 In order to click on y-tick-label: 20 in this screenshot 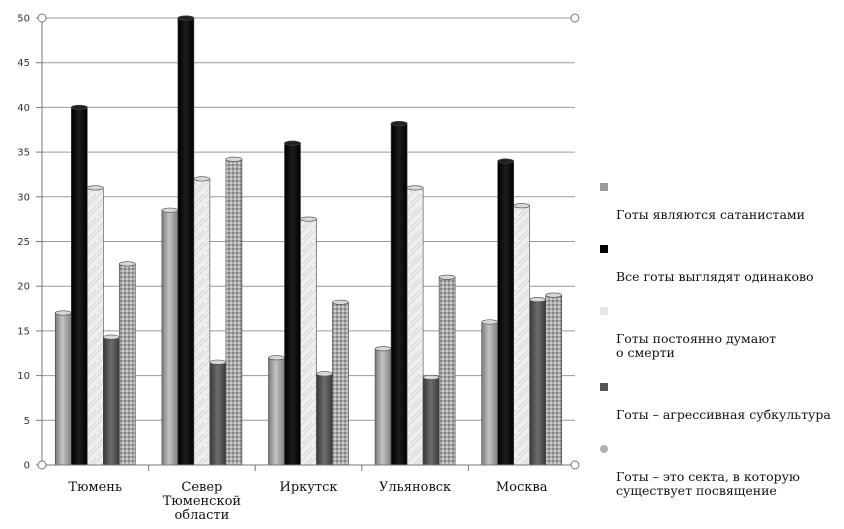, I will do `click(23, 287)`.